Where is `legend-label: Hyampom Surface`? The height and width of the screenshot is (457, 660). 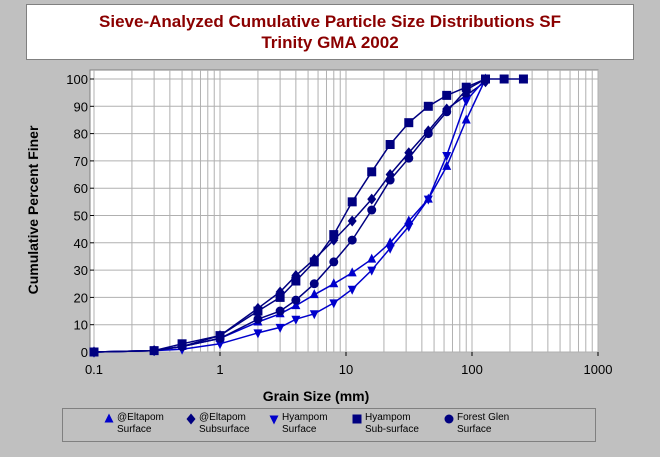
legend-label: Hyampom Surface is located at coordinates (305, 424).